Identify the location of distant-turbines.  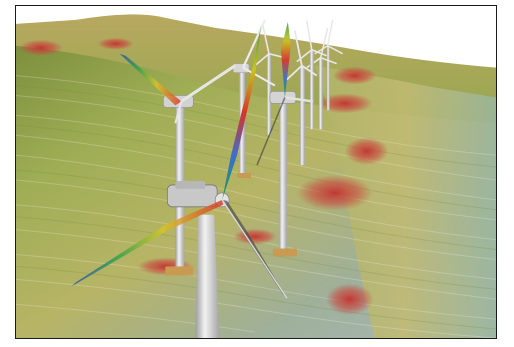
(298, 92).